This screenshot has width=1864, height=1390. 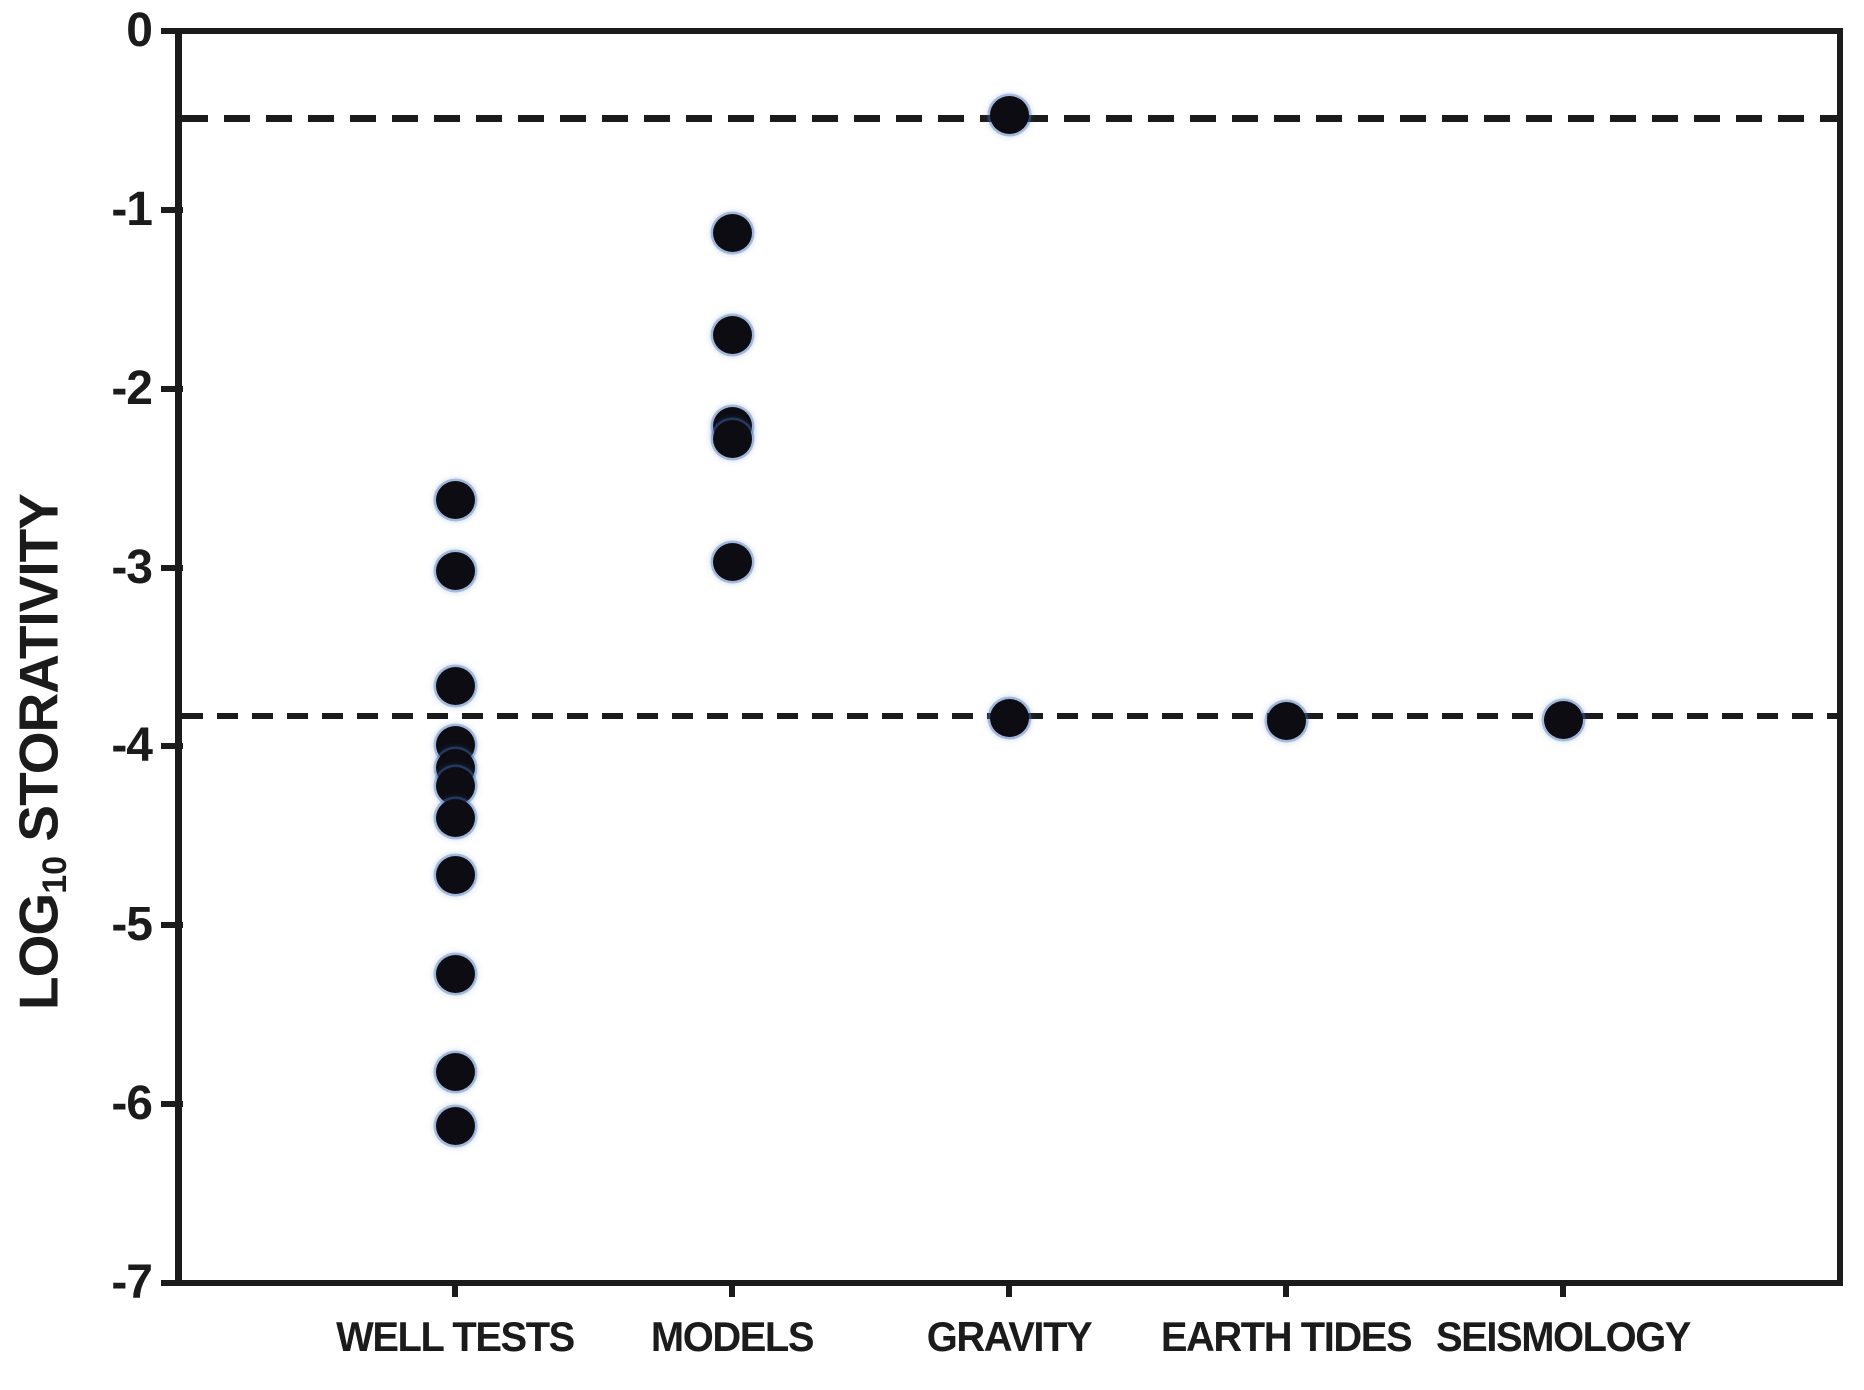 I want to click on y-tick-label: -2, so click(x=132, y=388).